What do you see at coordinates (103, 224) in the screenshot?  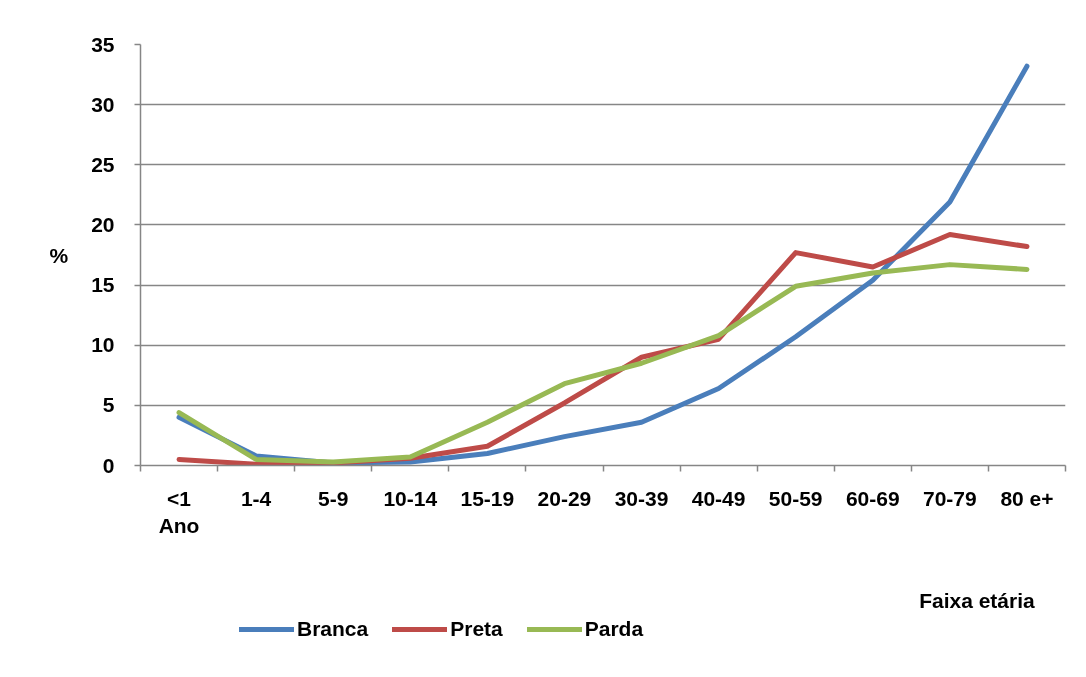 I see `y-tick-label: 20` at bounding box center [103, 224].